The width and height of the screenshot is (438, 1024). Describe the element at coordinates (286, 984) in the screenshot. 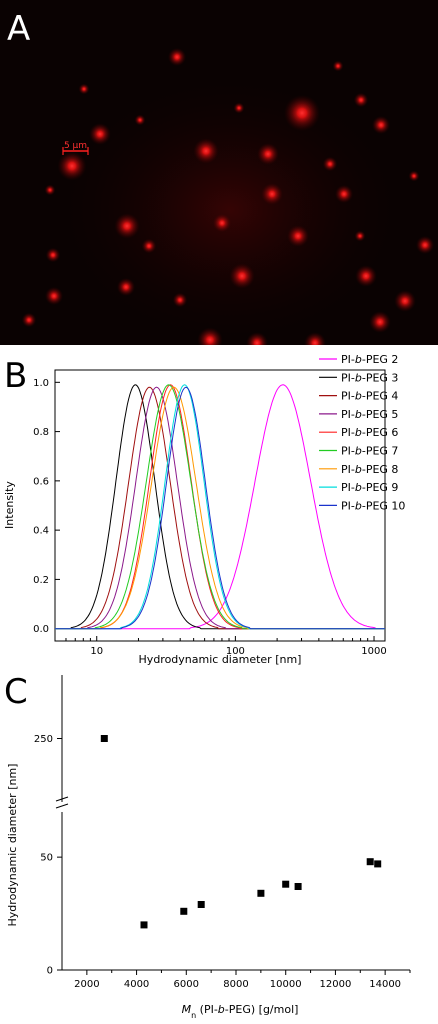

I see `x-tick-label: 10000` at that location.